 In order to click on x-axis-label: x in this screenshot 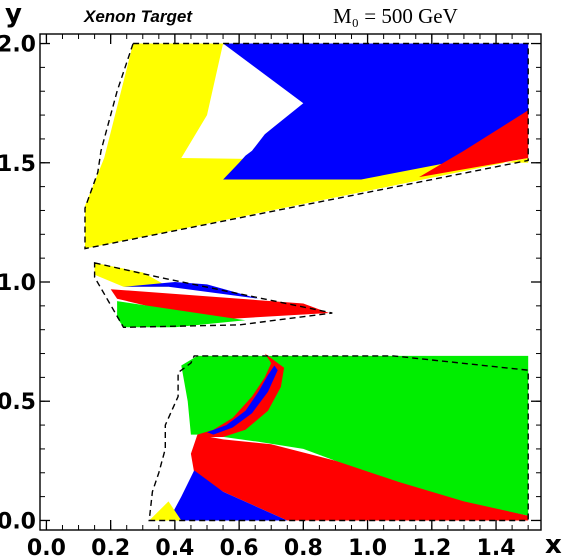, I will do `click(553, 543)`.